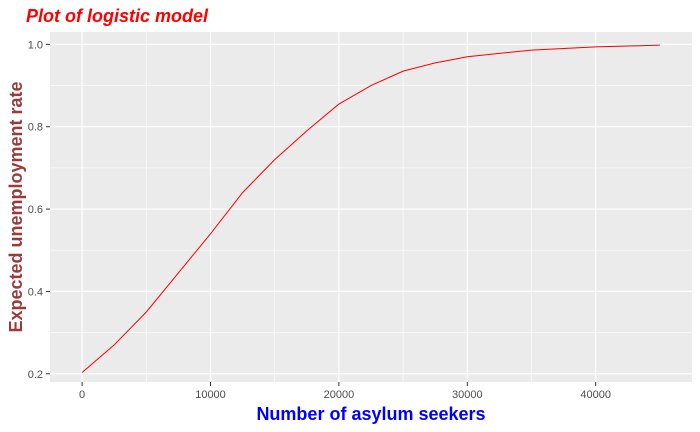 The height and width of the screenshot is (432, 700). I want to click on y-axis-label: Expected unemployment rate, so click(16, 206).